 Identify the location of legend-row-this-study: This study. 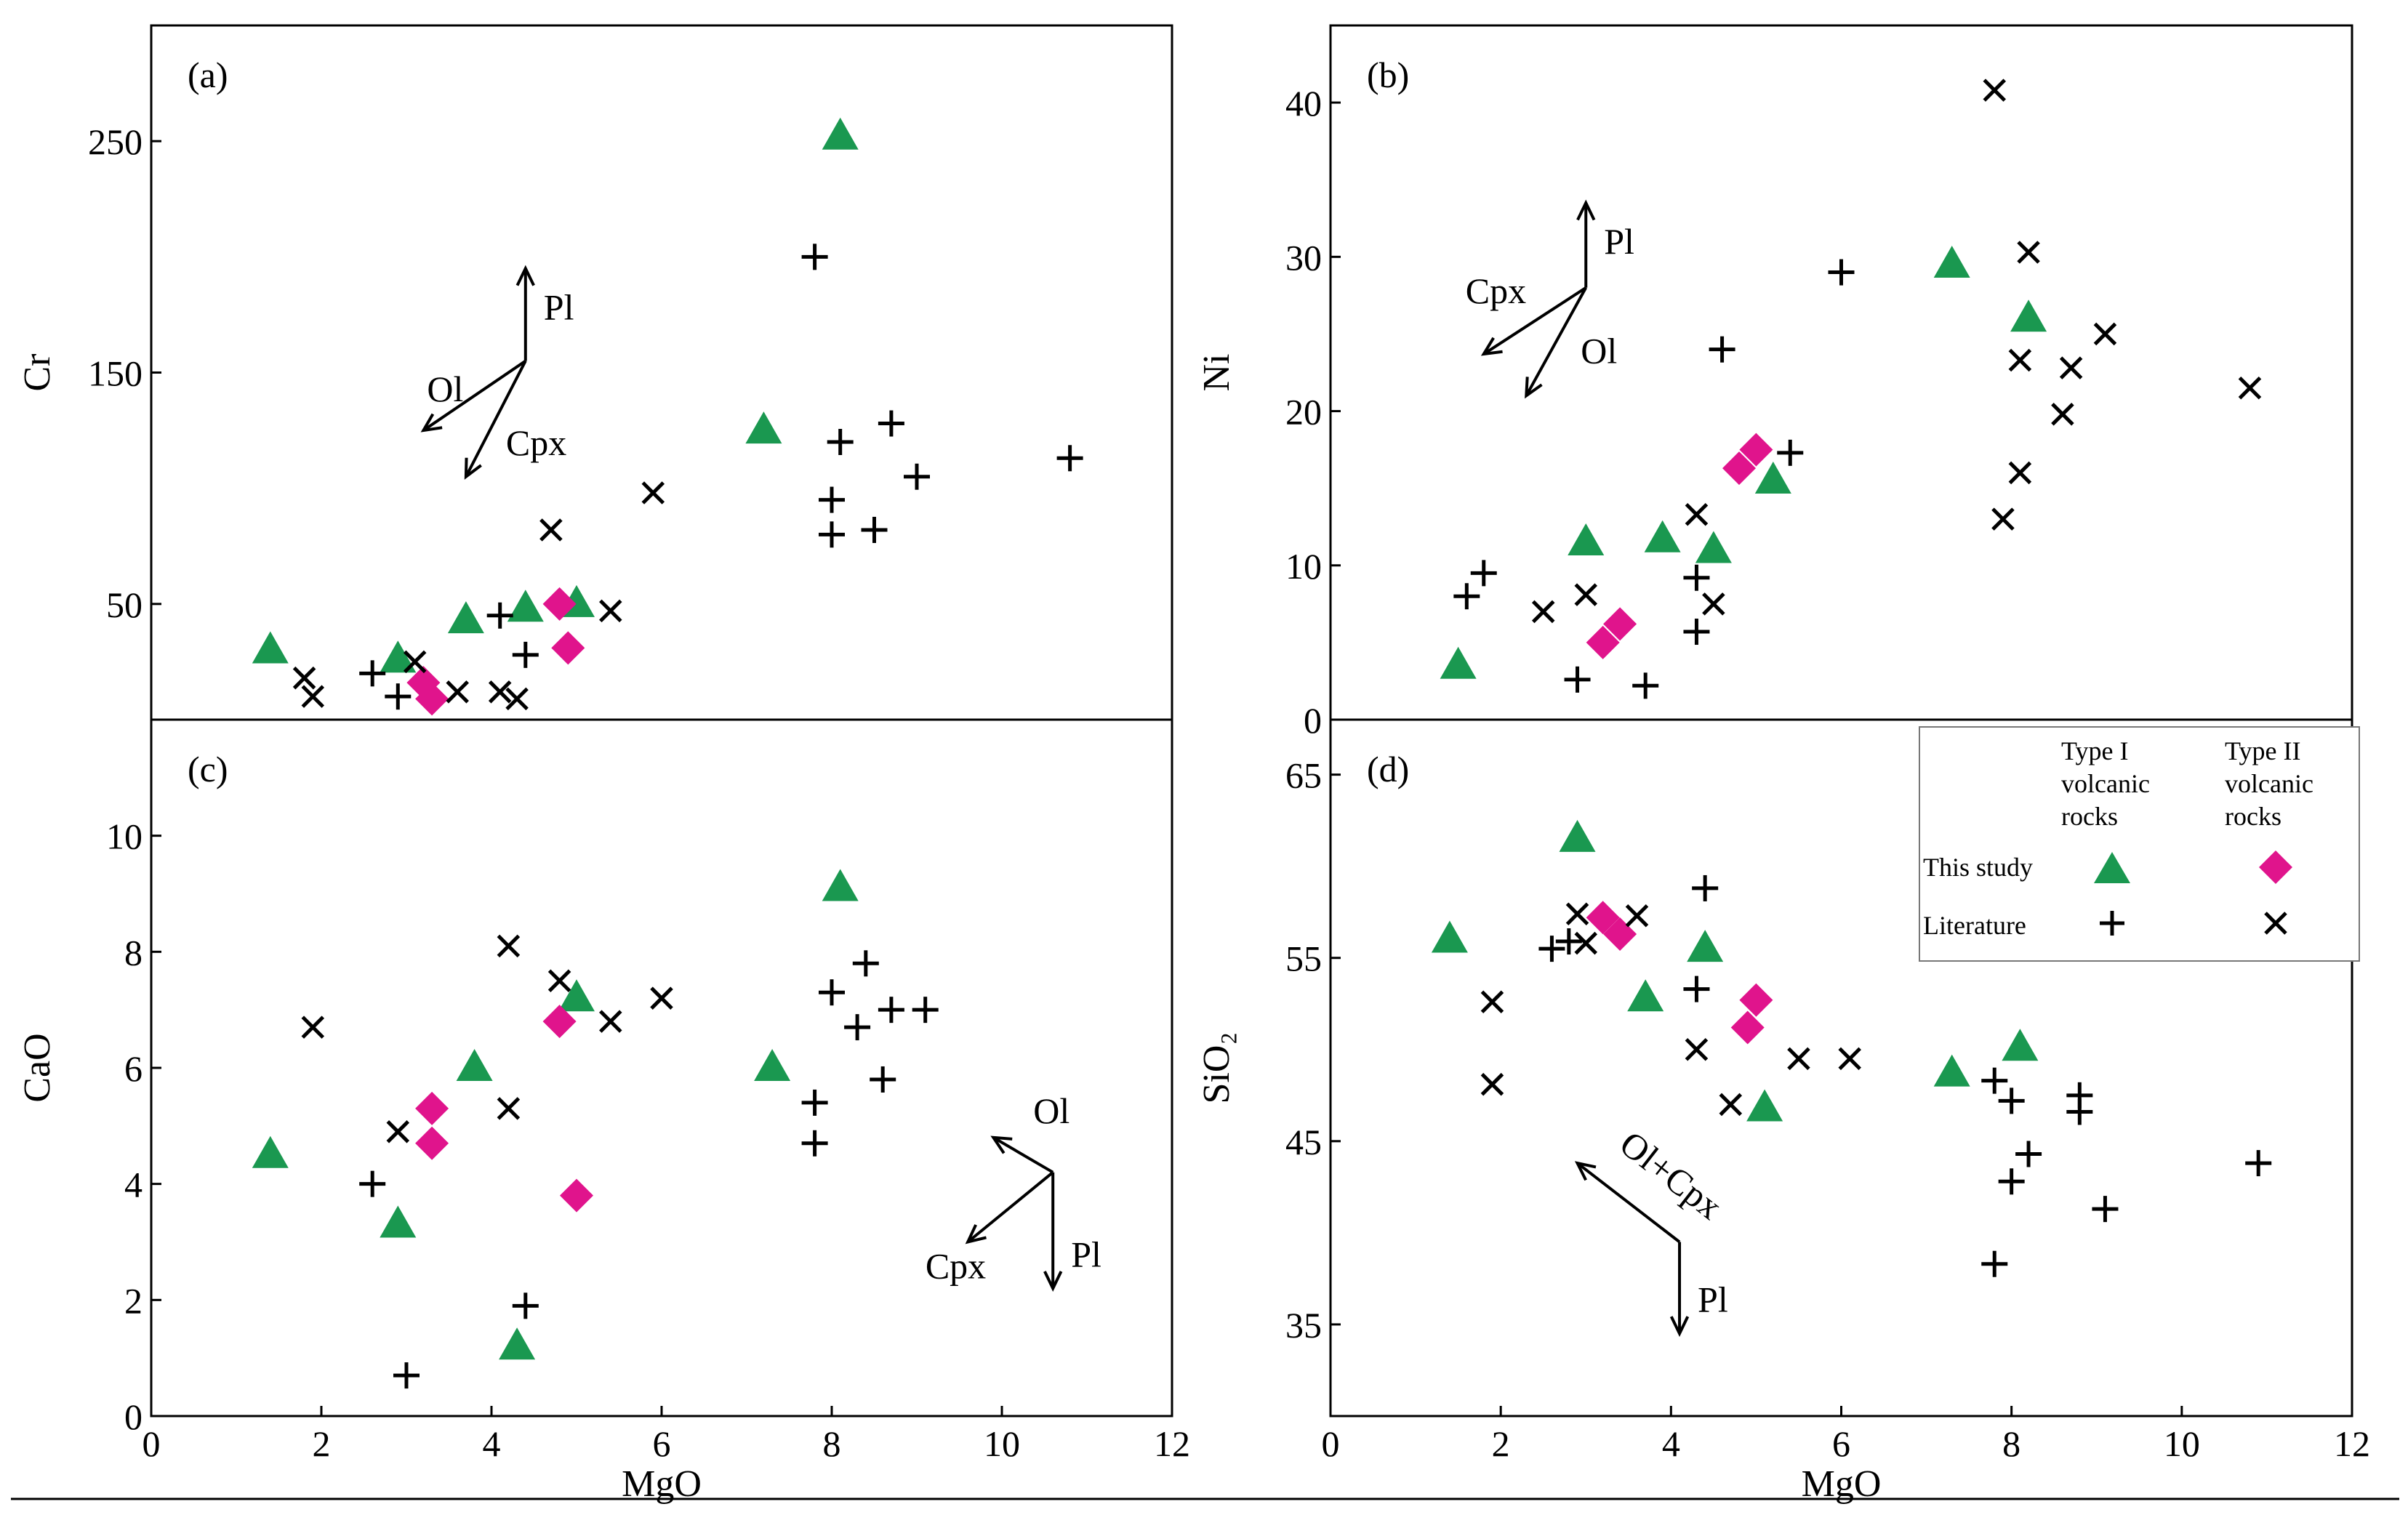
(1978, 867).